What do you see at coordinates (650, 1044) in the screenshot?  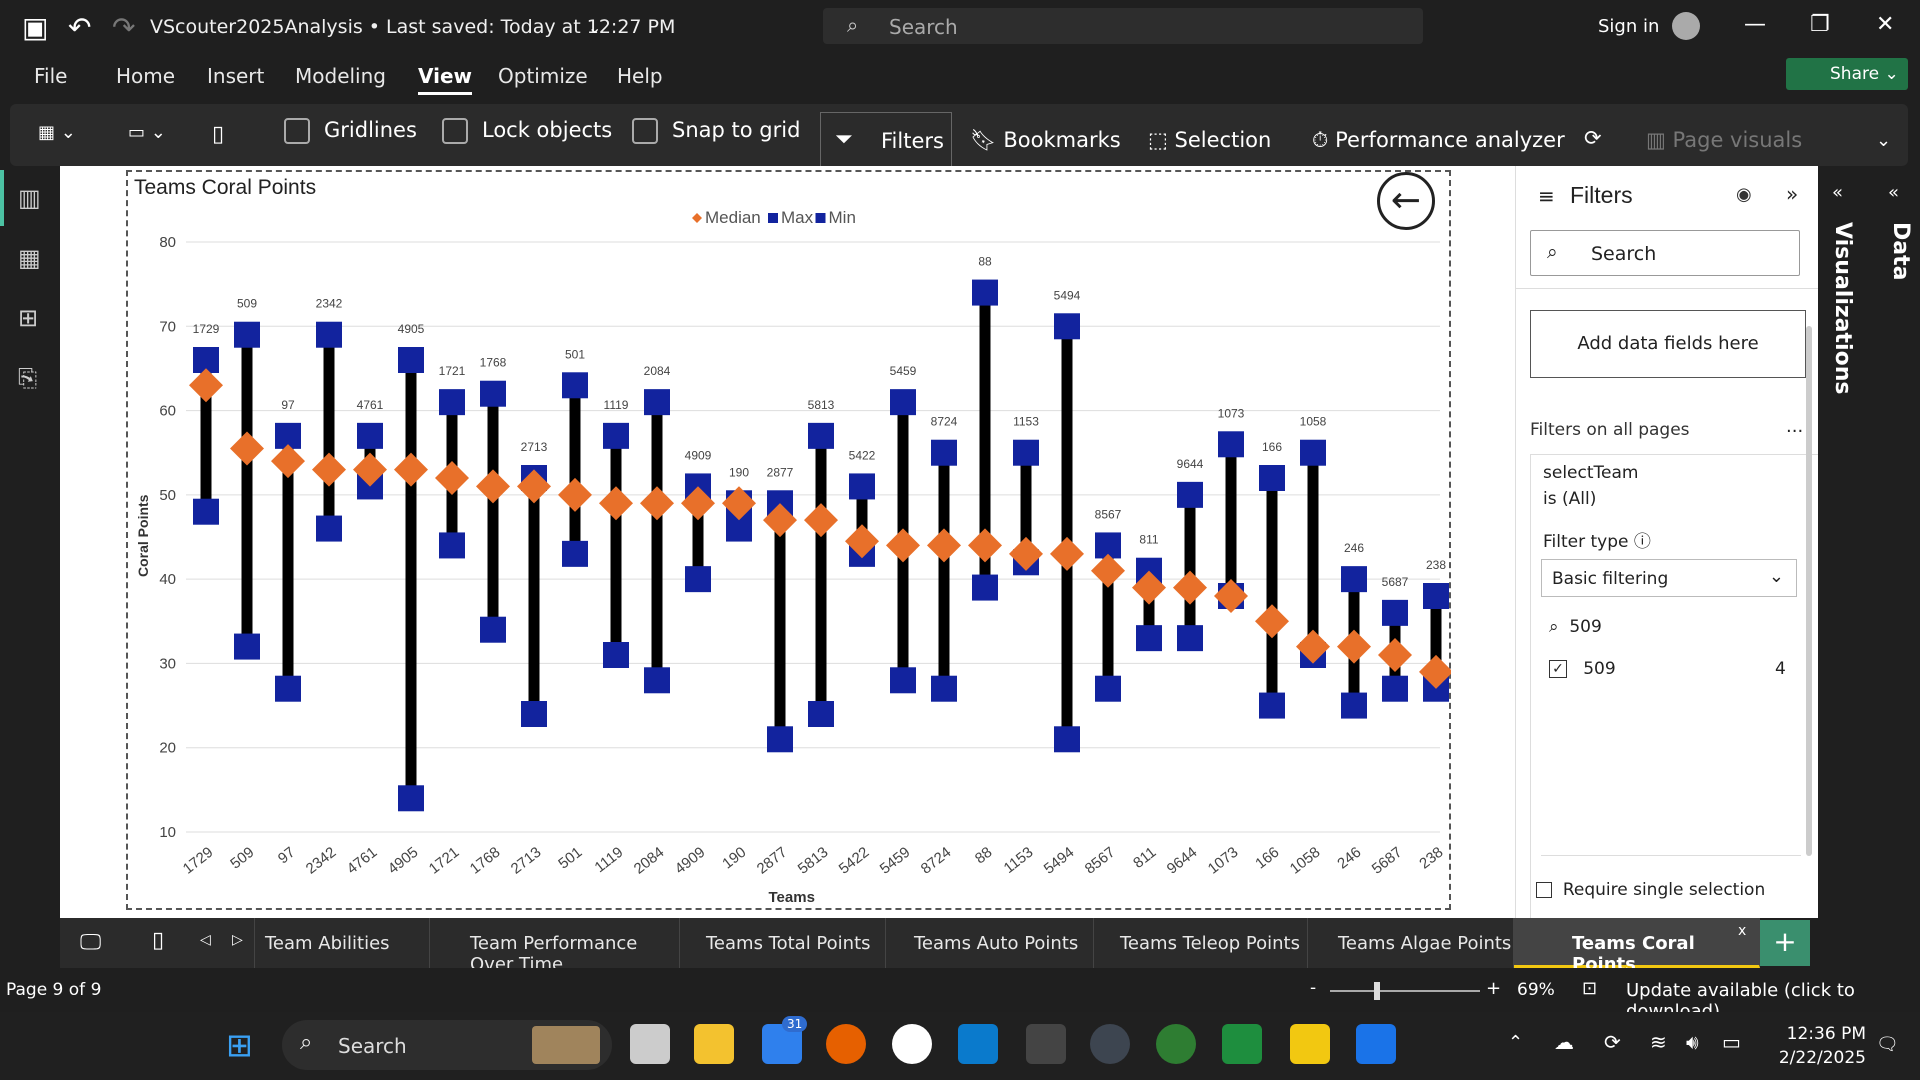 I see `task-view-icon` at bounding box center [650, 1044].